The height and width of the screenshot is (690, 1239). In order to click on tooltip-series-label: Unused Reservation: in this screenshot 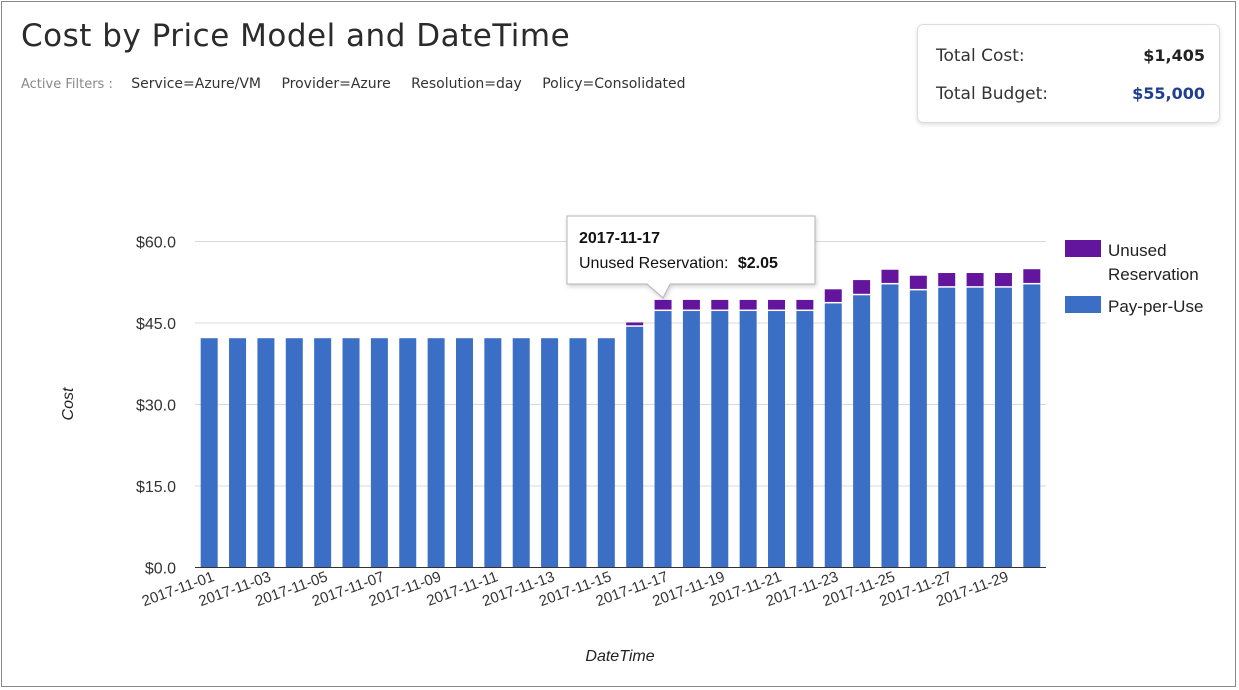, I will do `click(653, 263)`.